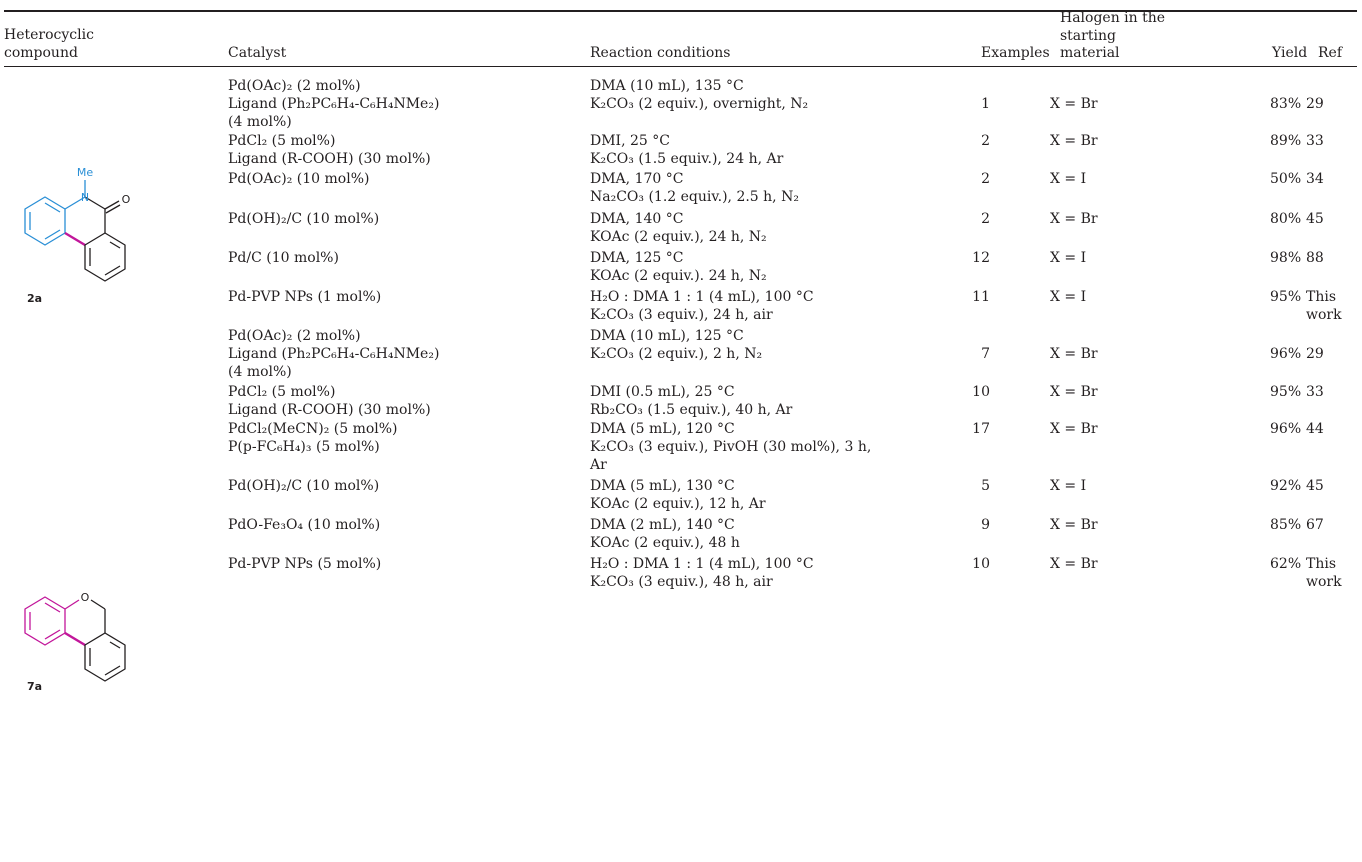 Image resolution: width=1362 pixels, height=862 pixels. What do you see at coordinates (662, 486) in the screenshot?
I see `conditions-cell: DMA (5 mL), 130 °C` at bounding box center [662, 486].